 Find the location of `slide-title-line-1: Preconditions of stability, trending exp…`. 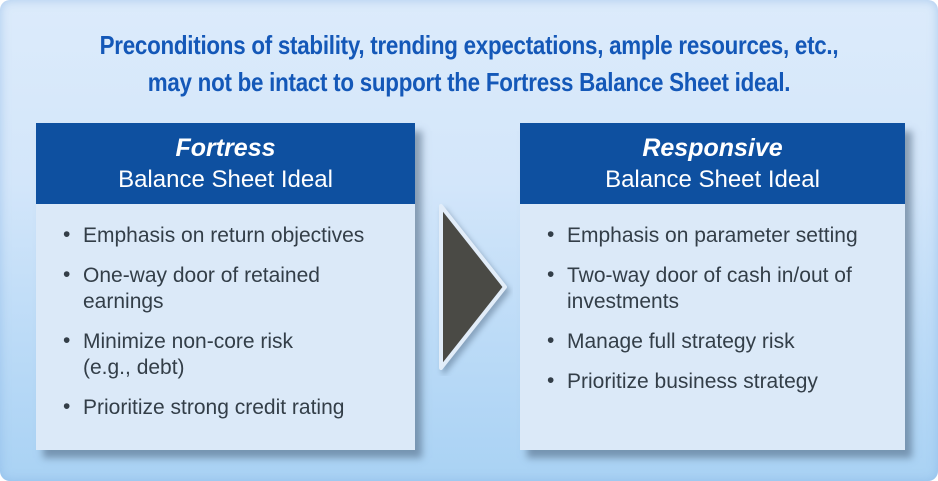

slide-title-line-1: Preconditions of stability, trending exp… is located at coordinates (469, 45).